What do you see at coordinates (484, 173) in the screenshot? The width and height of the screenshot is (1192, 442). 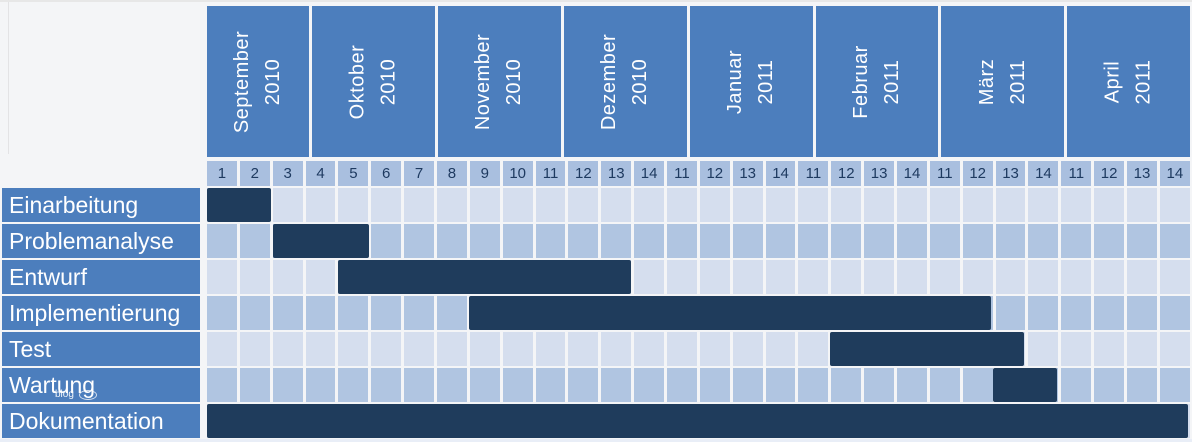 I see `week-number-cell: 9` at bounding box center [484, 173].